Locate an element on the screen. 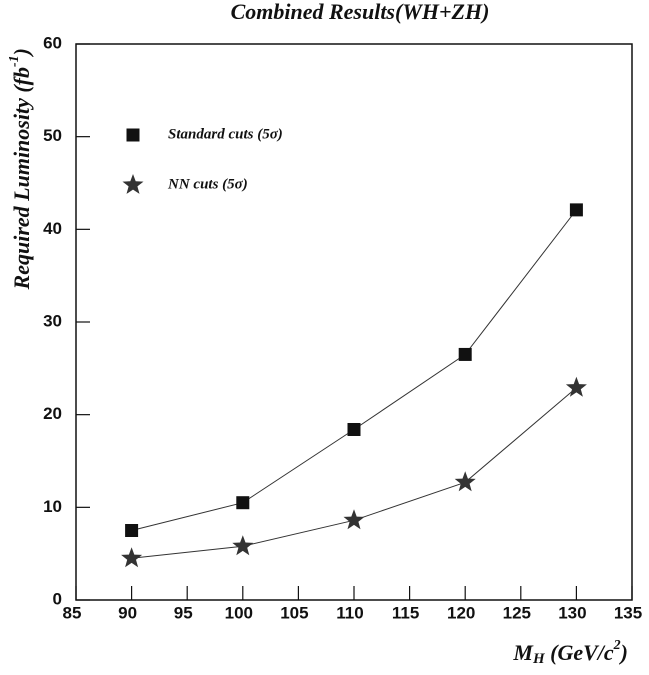  x-tick-label: 105 is located at coordinates (294, 612).